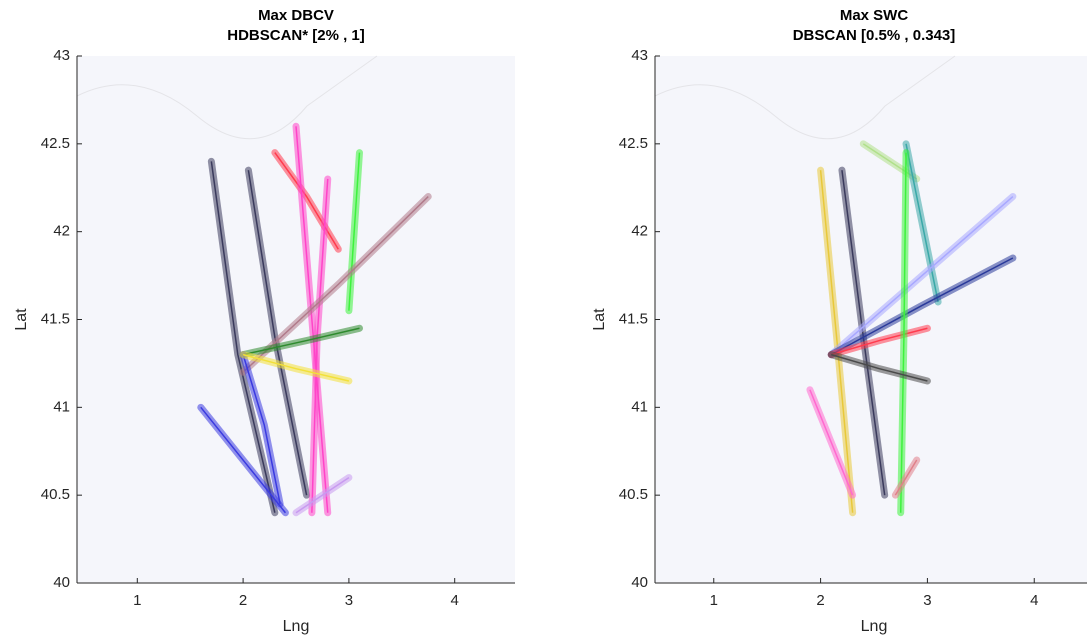 This screenshot has width=1087, height=639. Describe the element at coordinates (296, 15) in the screenshot. I see `chart-title: Max DBCV` at that location.